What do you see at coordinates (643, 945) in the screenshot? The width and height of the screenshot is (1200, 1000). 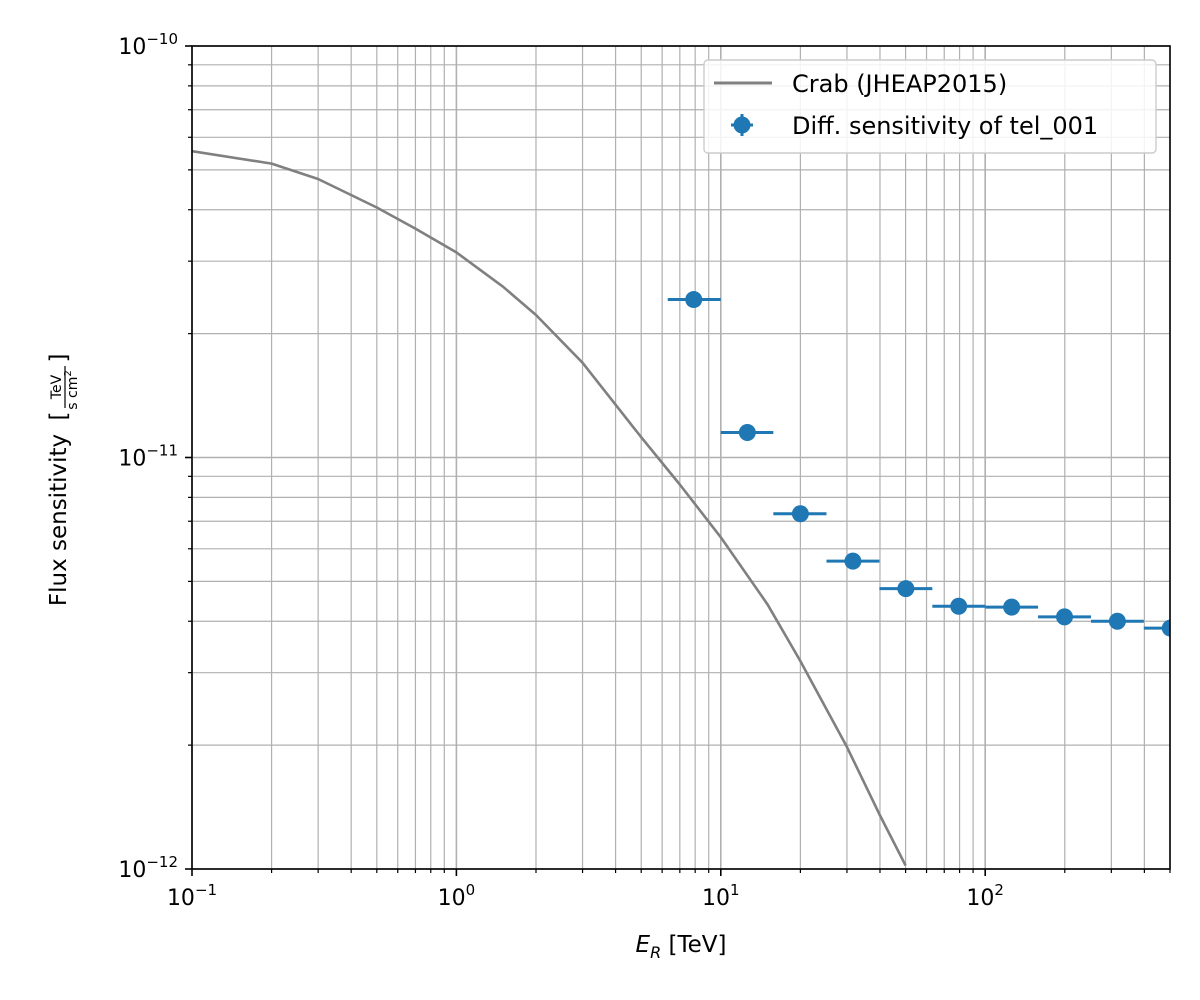 I see `x-axis-label-var: E` at bounding box center [643, 945].